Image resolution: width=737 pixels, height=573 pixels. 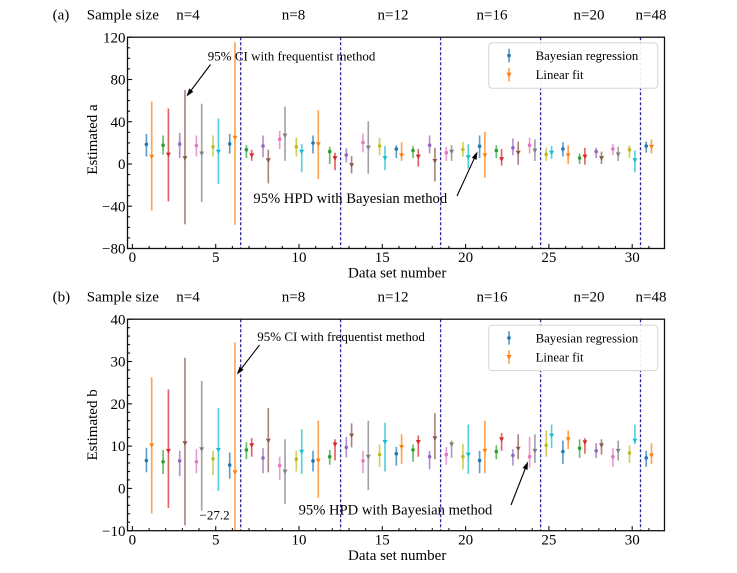 What do you see at coordinates (93, 139) in the screenshot?
I see `svg-text: Estimated a` at bounding box center [93, 139].